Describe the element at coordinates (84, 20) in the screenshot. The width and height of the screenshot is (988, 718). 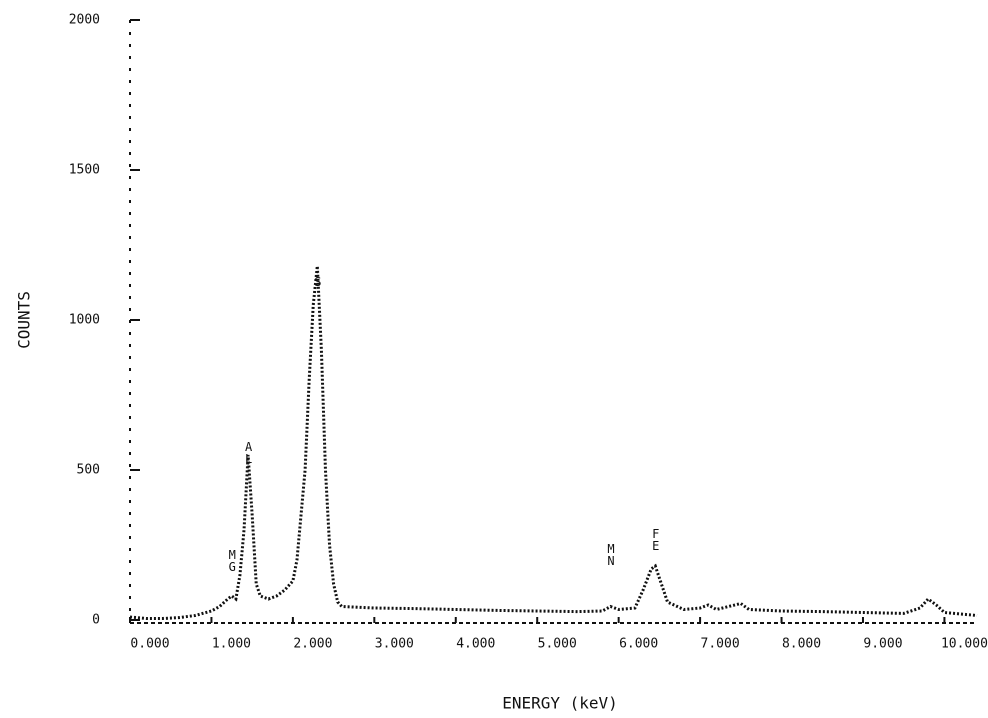
I see `y-tick-label: 2000` at that location.